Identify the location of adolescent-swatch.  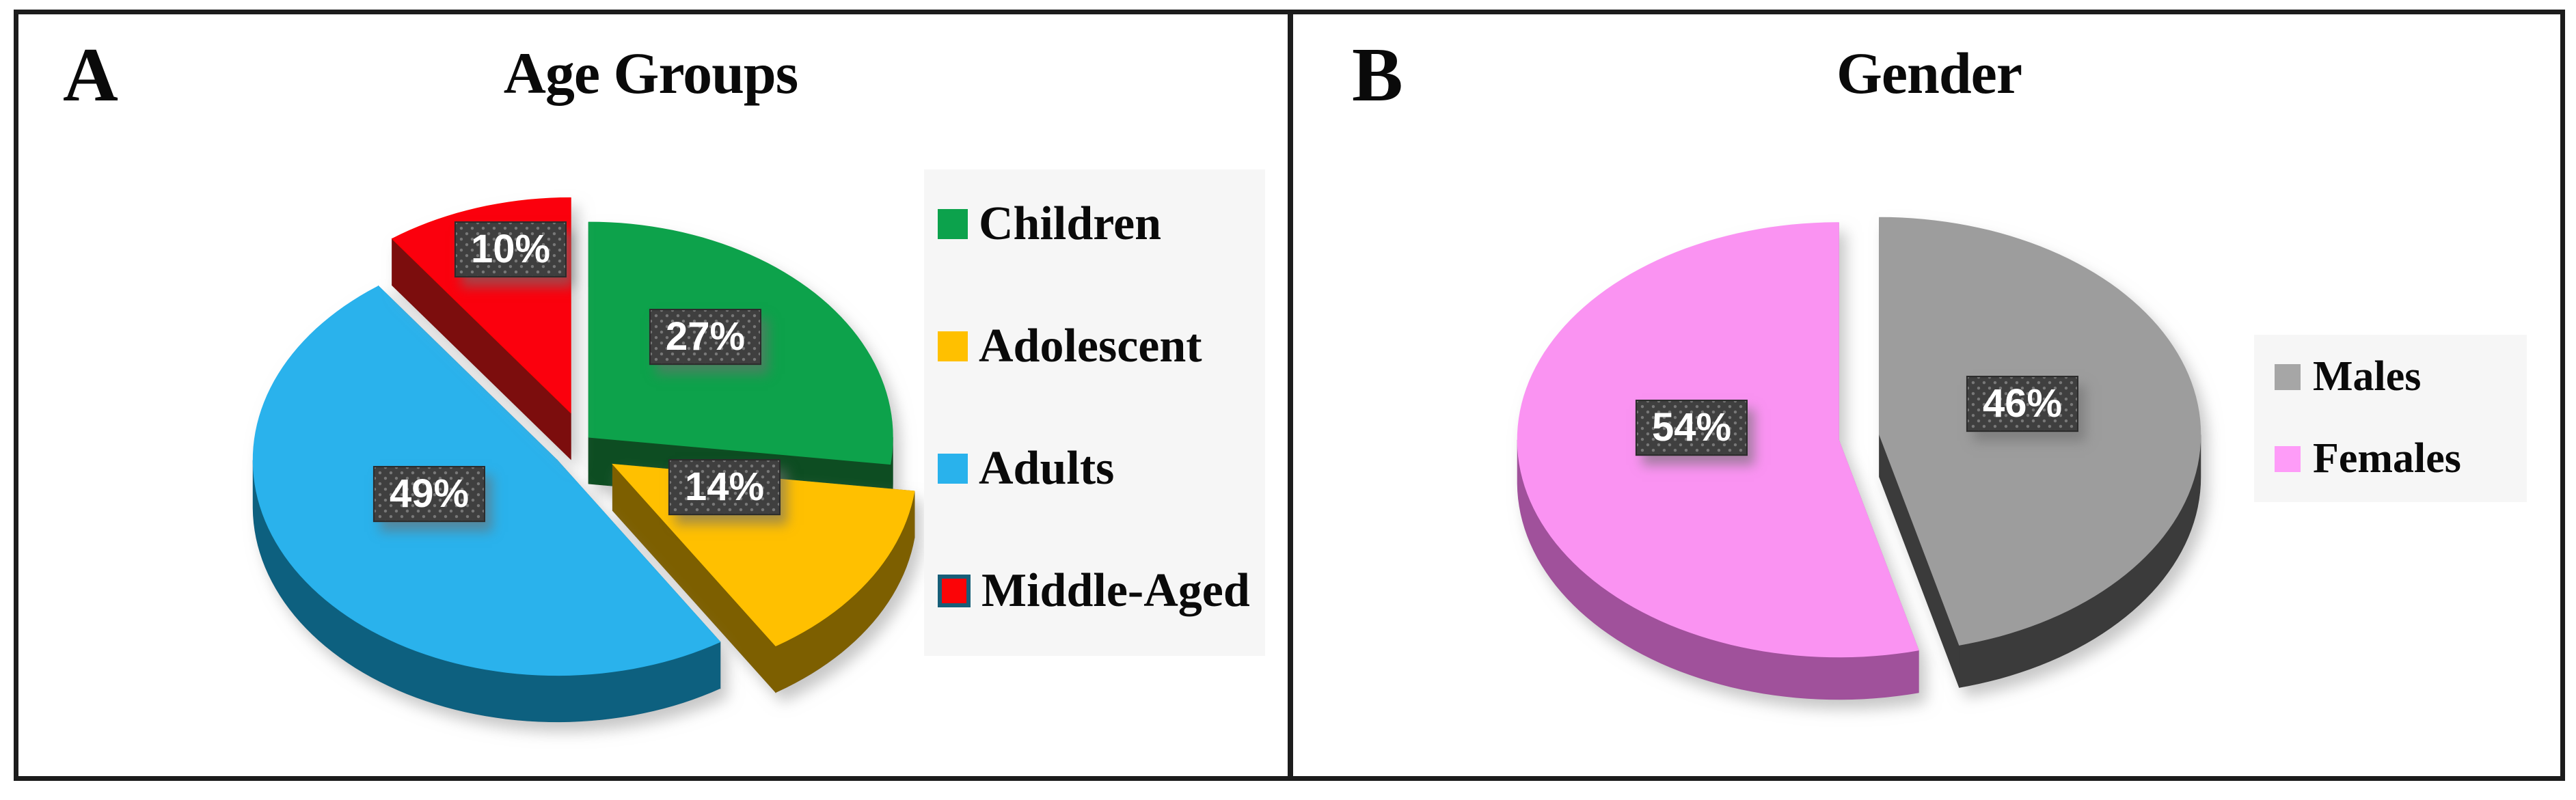
(953, 346).